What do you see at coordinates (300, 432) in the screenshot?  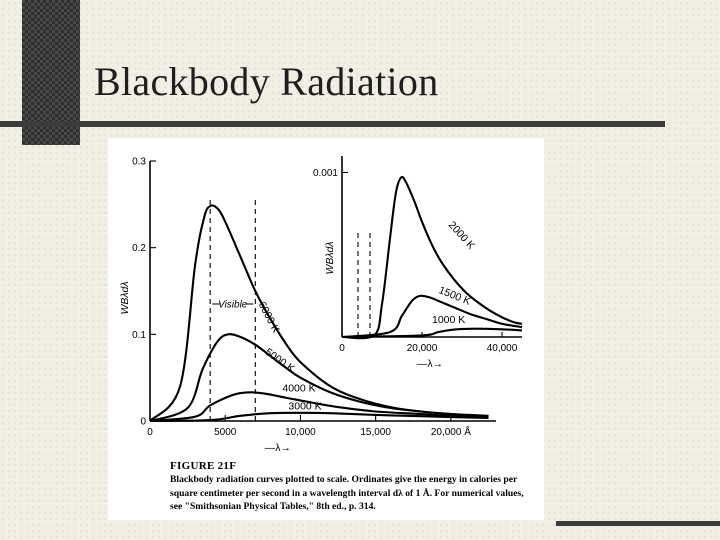 I see `main-x-tick-label-10-000: 10,000` at bounding box center [300, 432].